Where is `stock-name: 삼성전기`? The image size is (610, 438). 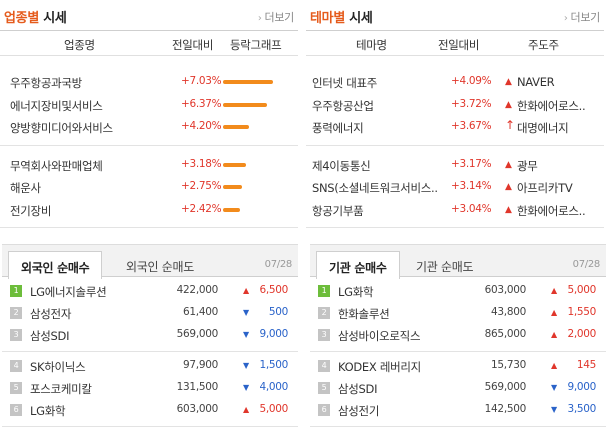
stock-name: 삼성전기 is located at coordinates (359, 411).